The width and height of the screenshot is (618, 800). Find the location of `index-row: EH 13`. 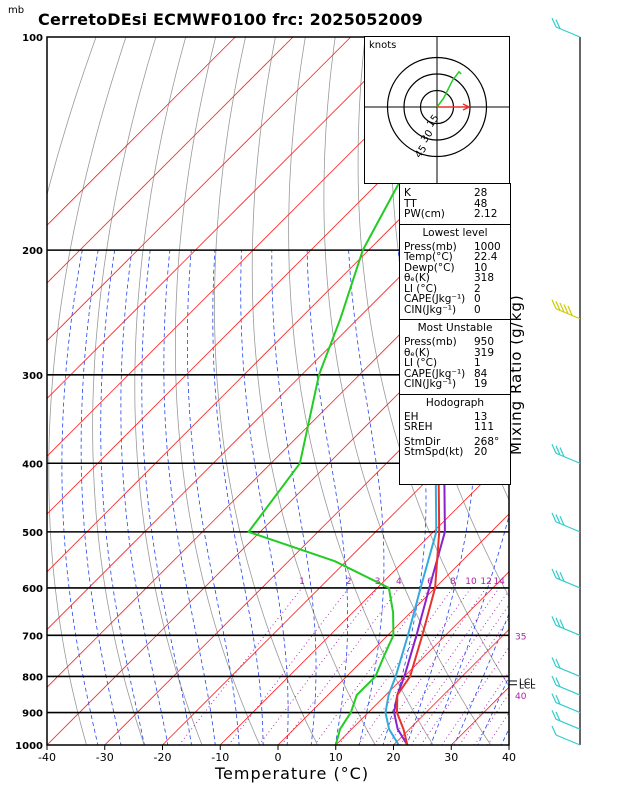

index-row: EH 13 is located at coordinates (455, 416).